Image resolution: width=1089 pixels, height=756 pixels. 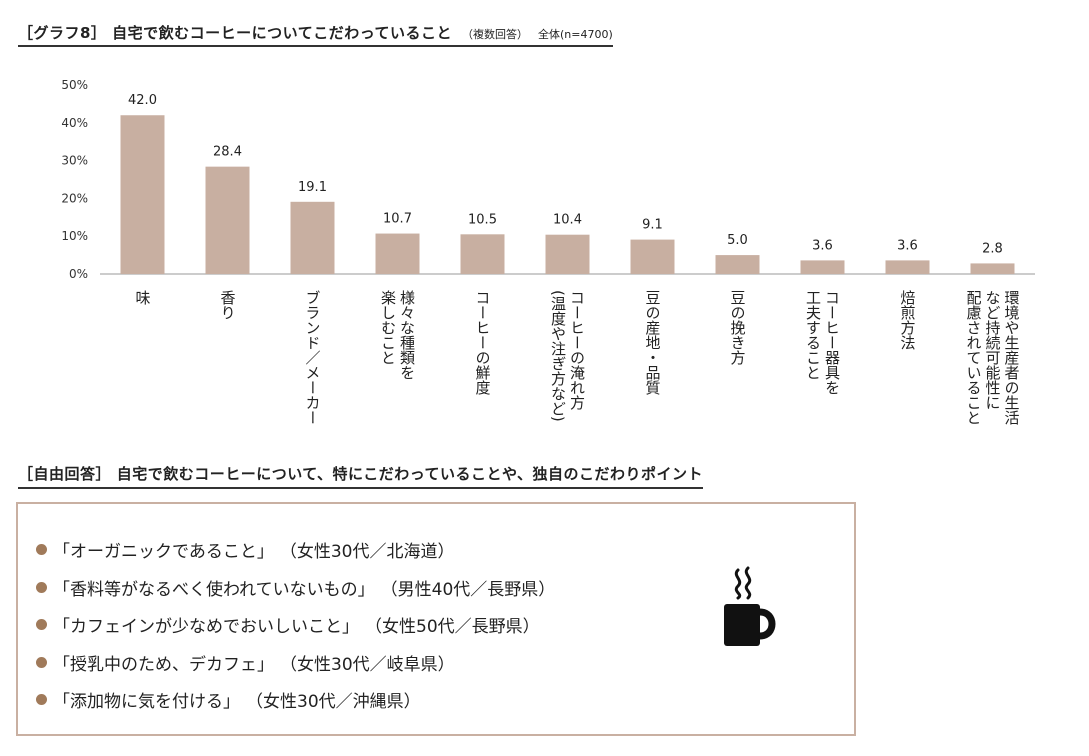 I want to click on chart-answer-note: （複数回答）, so click(x=494, y=34).